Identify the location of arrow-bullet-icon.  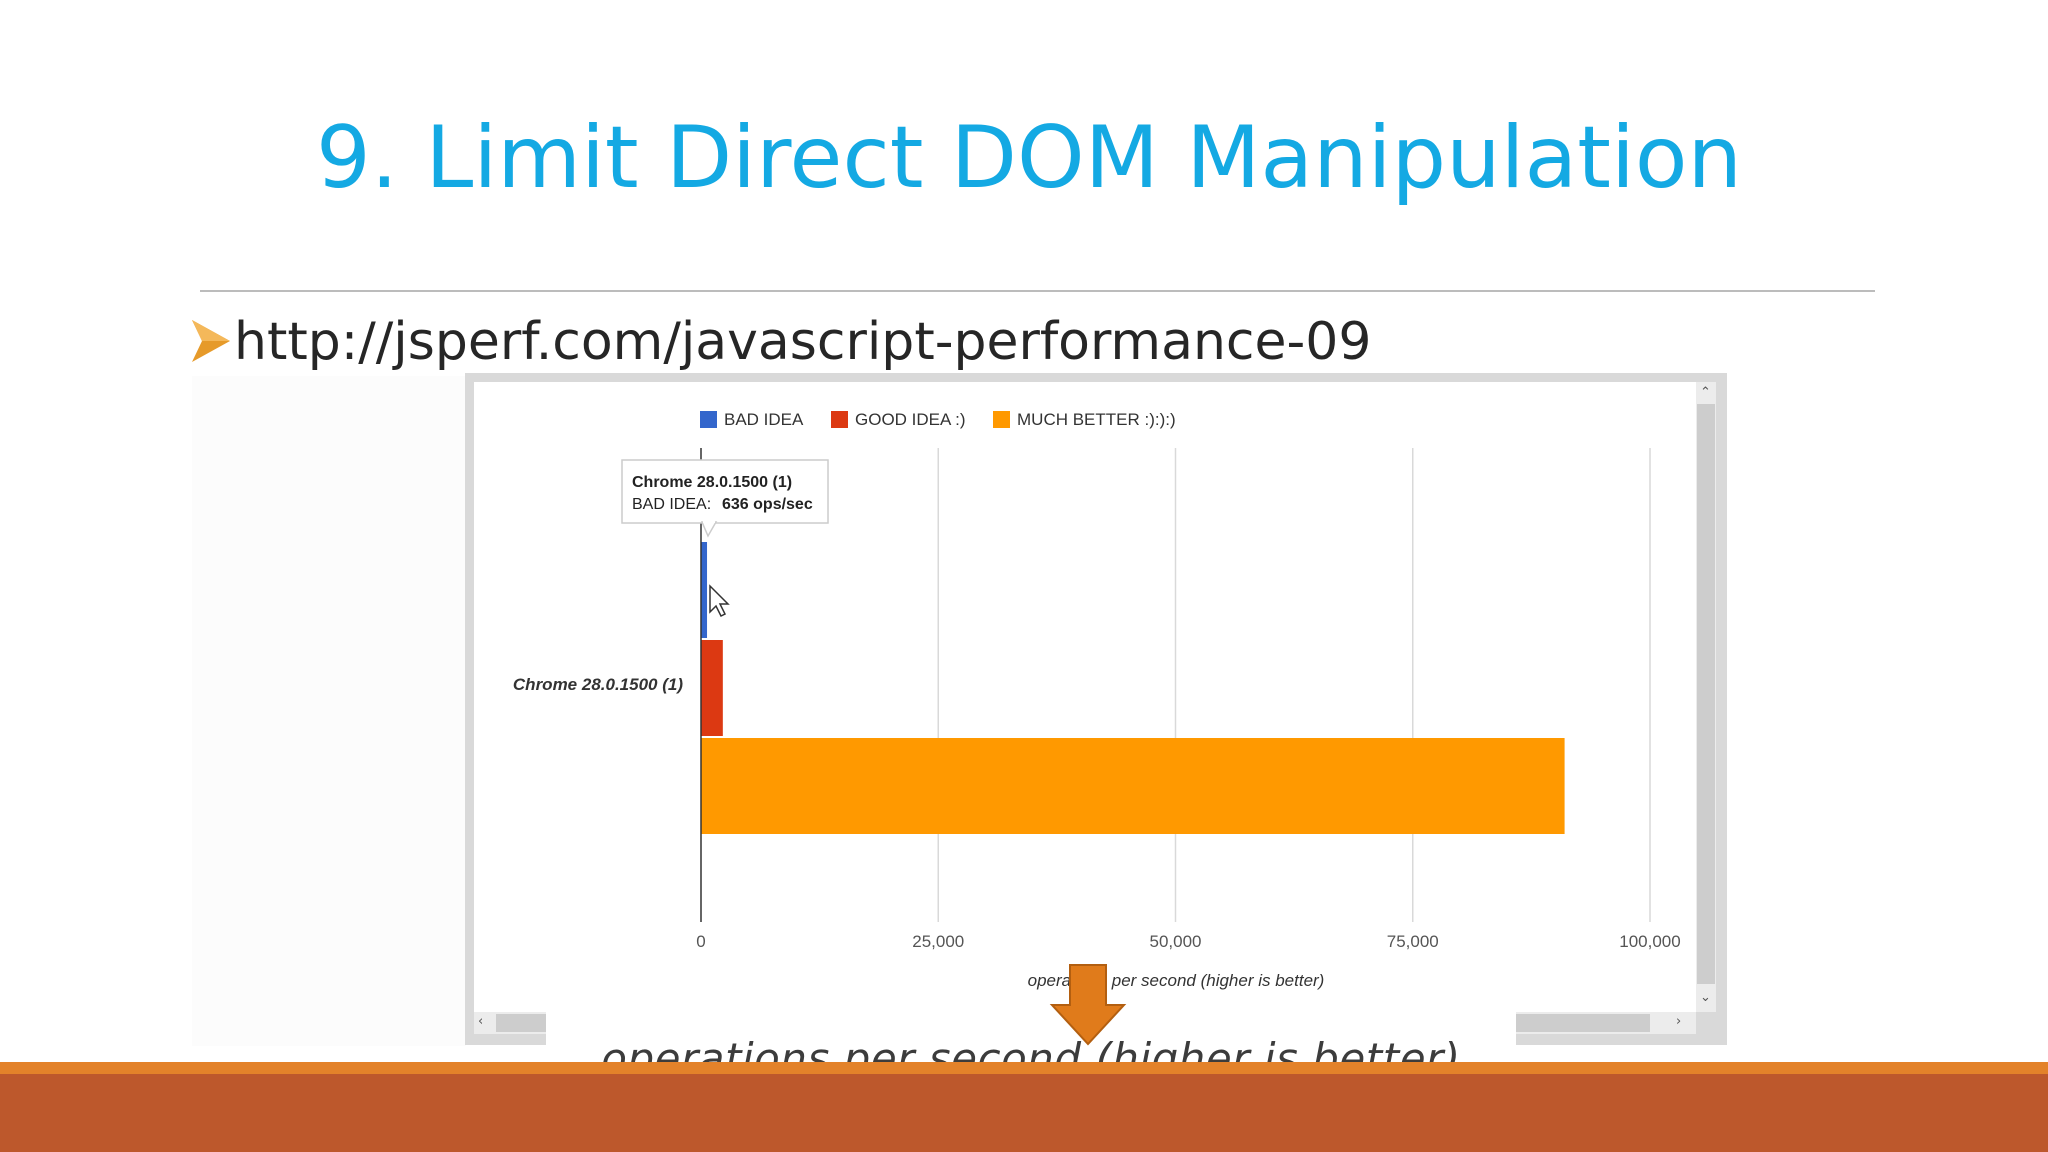
(211, 341).